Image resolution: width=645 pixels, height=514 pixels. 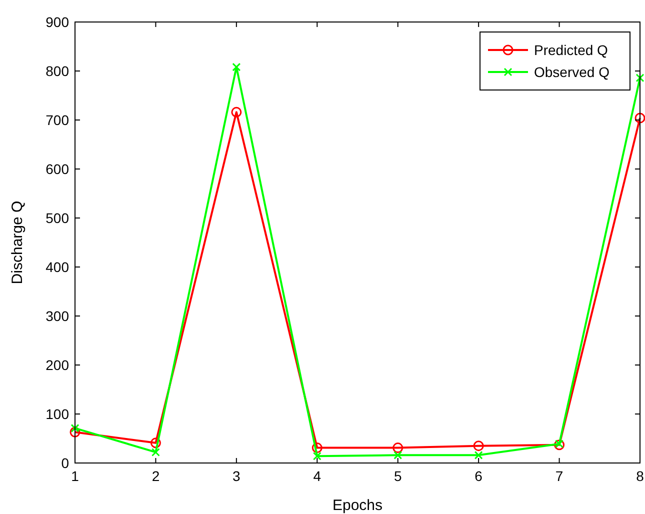 I want to click on x-tick-label: 2, so click(x=156, y=476).